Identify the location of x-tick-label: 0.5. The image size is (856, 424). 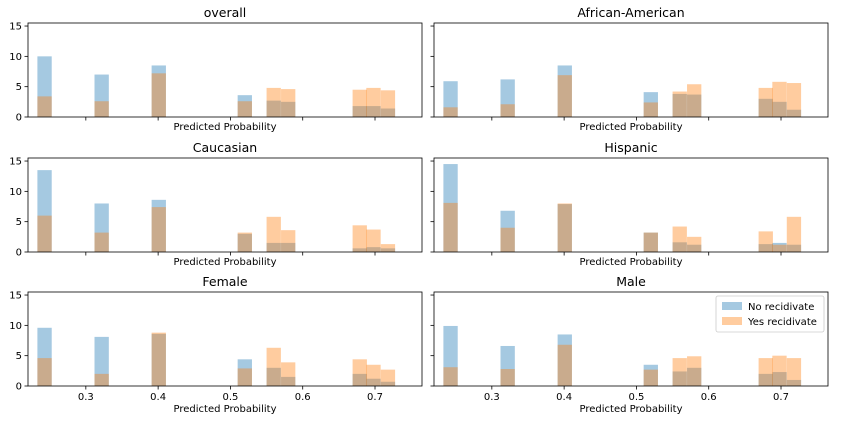
(636, 397).